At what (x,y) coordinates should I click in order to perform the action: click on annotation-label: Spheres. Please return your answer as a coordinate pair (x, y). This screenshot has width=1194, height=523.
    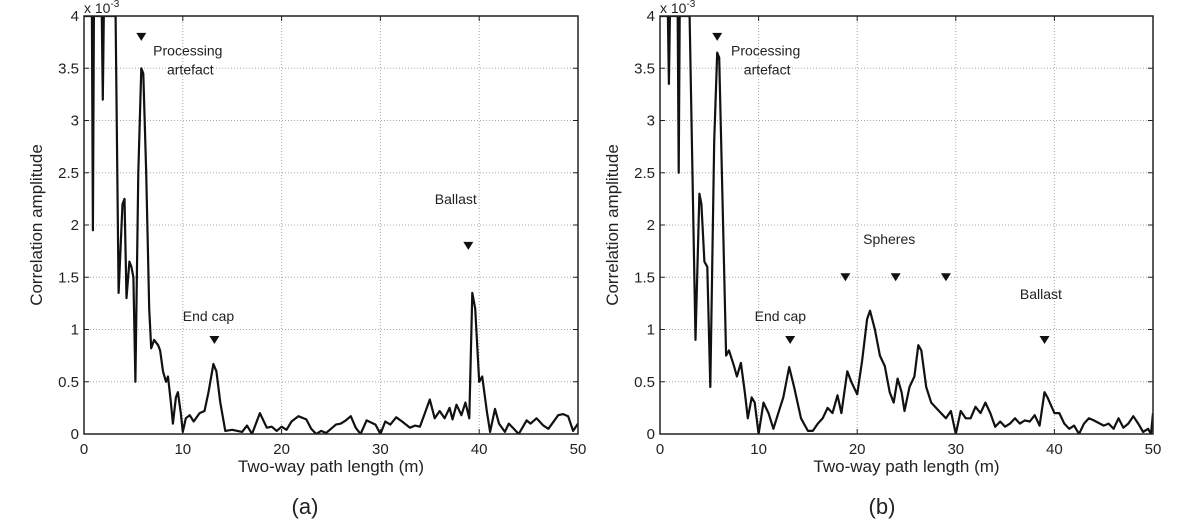
    Looking at the image, I should click on (889, 239).